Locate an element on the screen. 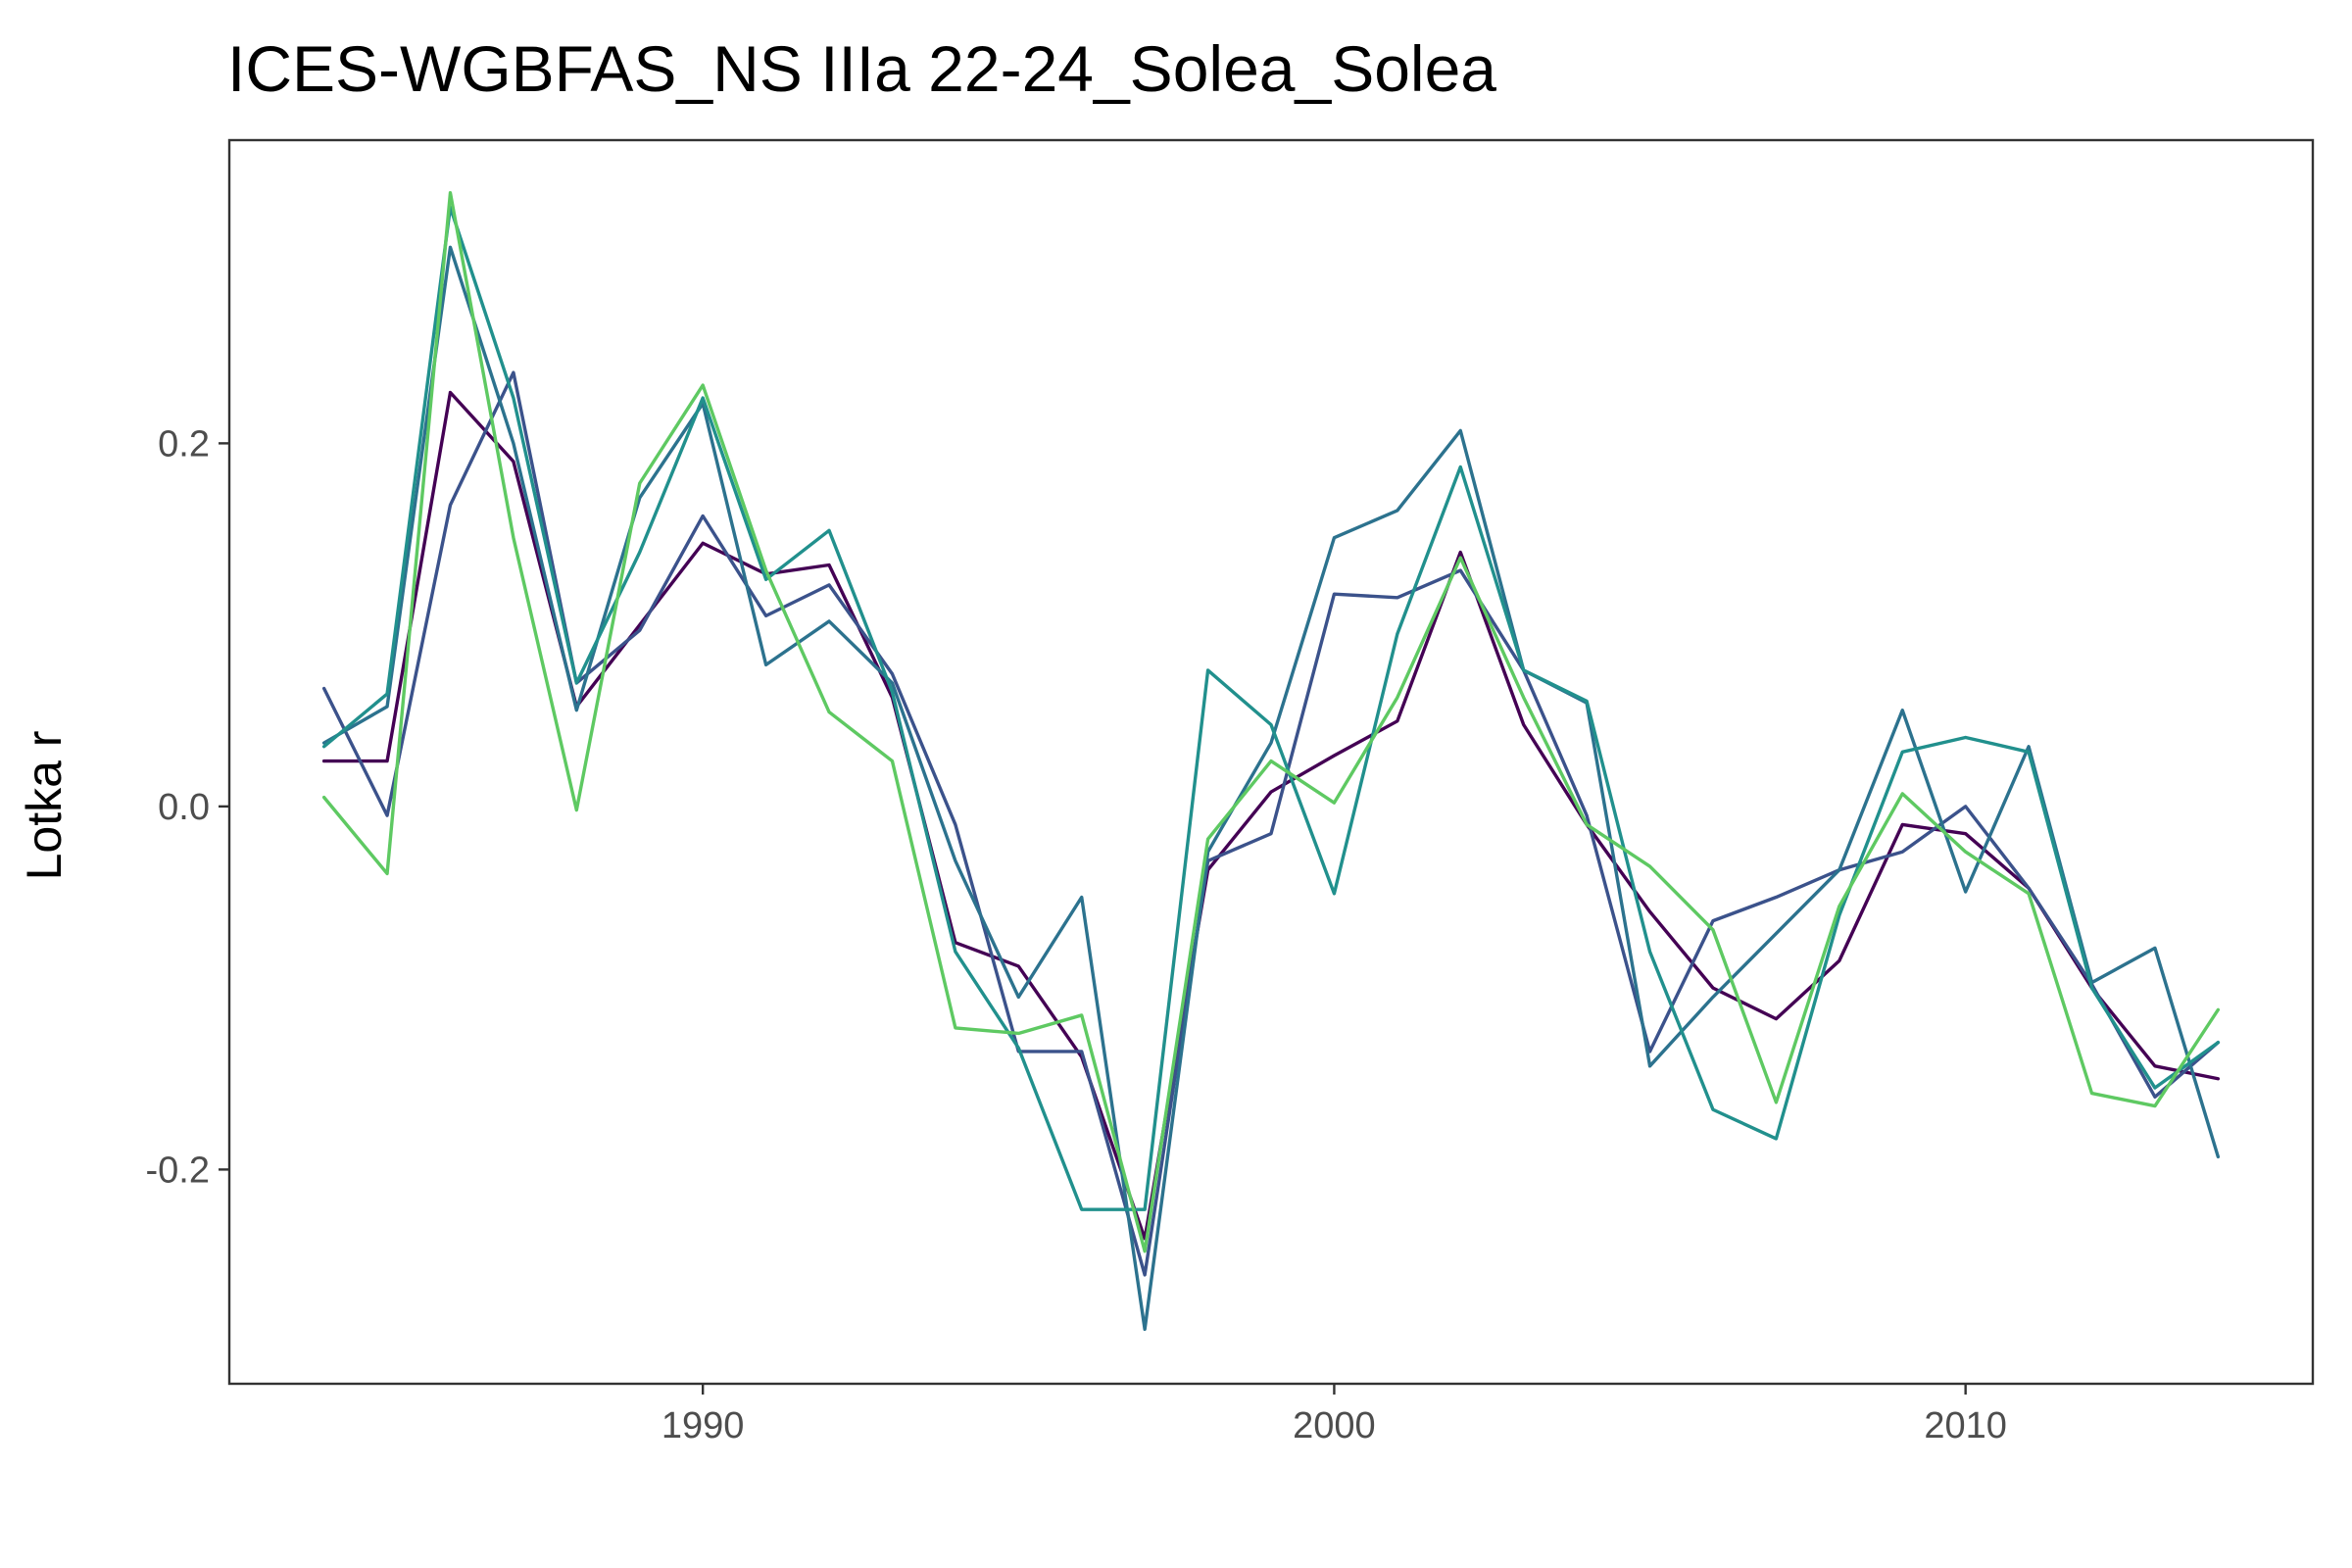 This screenshot has height=1568, width=2352. x-tick-label-2000: 2000 is located at coordinates (1334, 1425).